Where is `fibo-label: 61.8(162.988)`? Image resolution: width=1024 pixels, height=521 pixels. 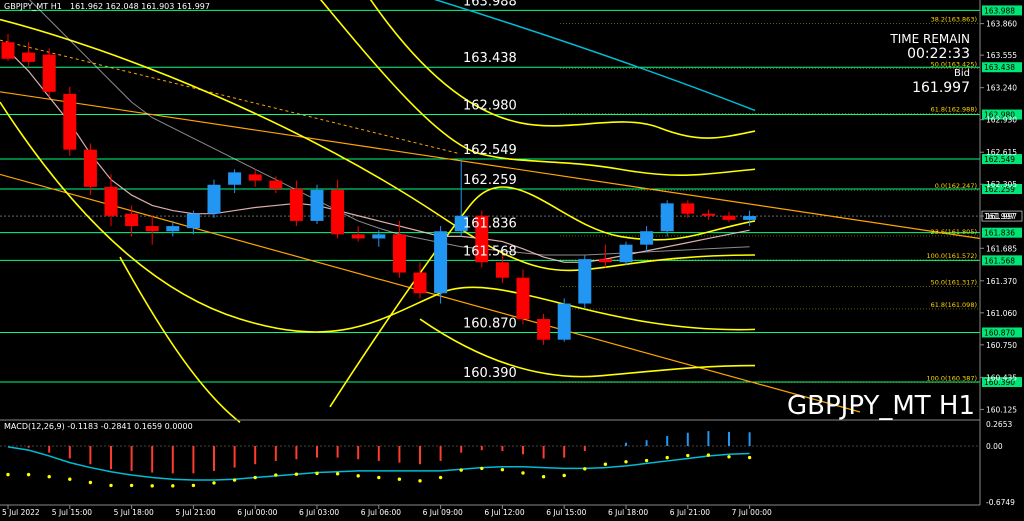 fibo-label: 61.8(162.988) is located at coordinates (954, 110).